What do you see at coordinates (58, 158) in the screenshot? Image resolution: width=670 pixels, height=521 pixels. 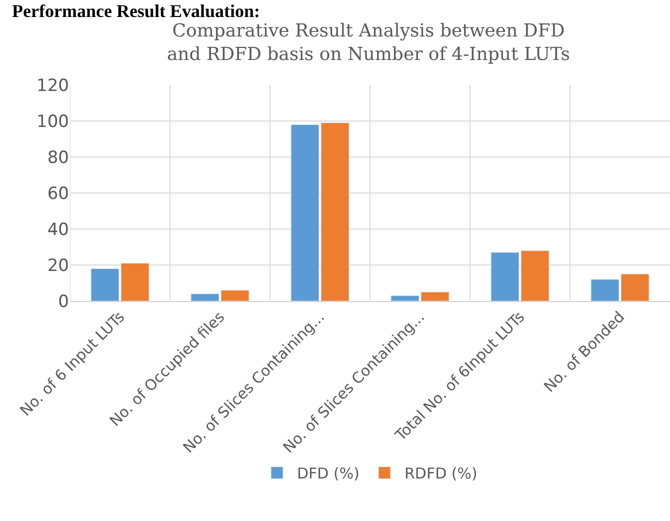 I see `y-tick-label: 80` at bounding box center [58, 158].